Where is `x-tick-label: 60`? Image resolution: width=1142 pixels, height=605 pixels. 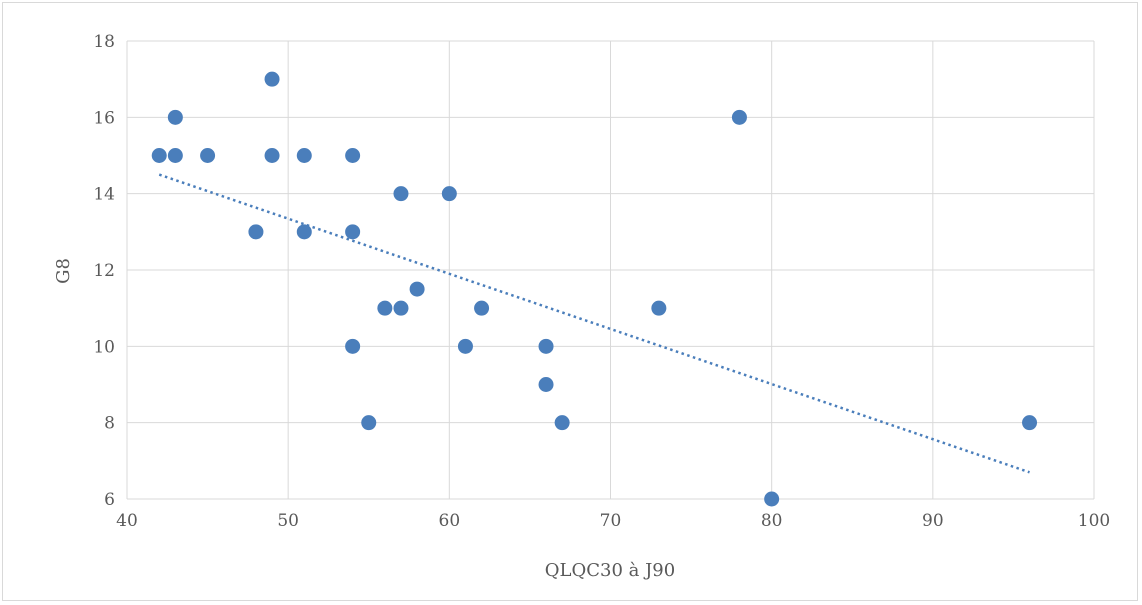 x-tick-label: 60 is located at coordinates (450, 521).